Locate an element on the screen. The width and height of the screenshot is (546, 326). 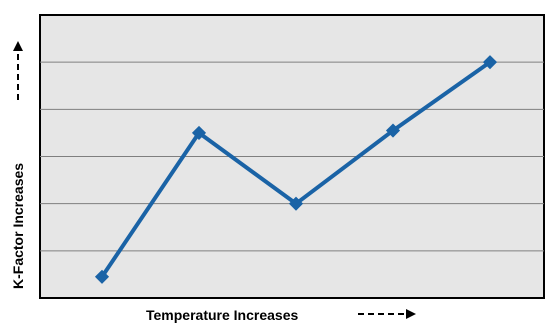
x-axis-label: Temperature Increases is located at coordinates (222, 315).